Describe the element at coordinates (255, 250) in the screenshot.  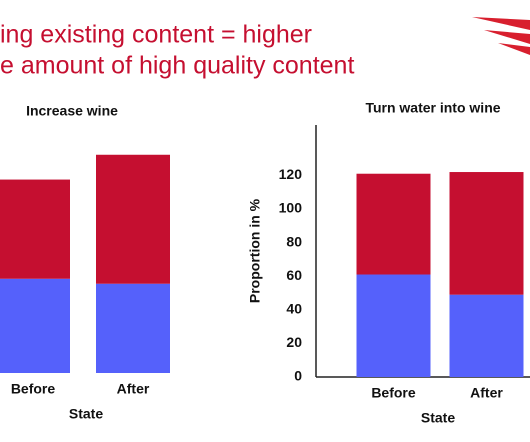
I see `y-axis-label: Proportion in %` at that location.